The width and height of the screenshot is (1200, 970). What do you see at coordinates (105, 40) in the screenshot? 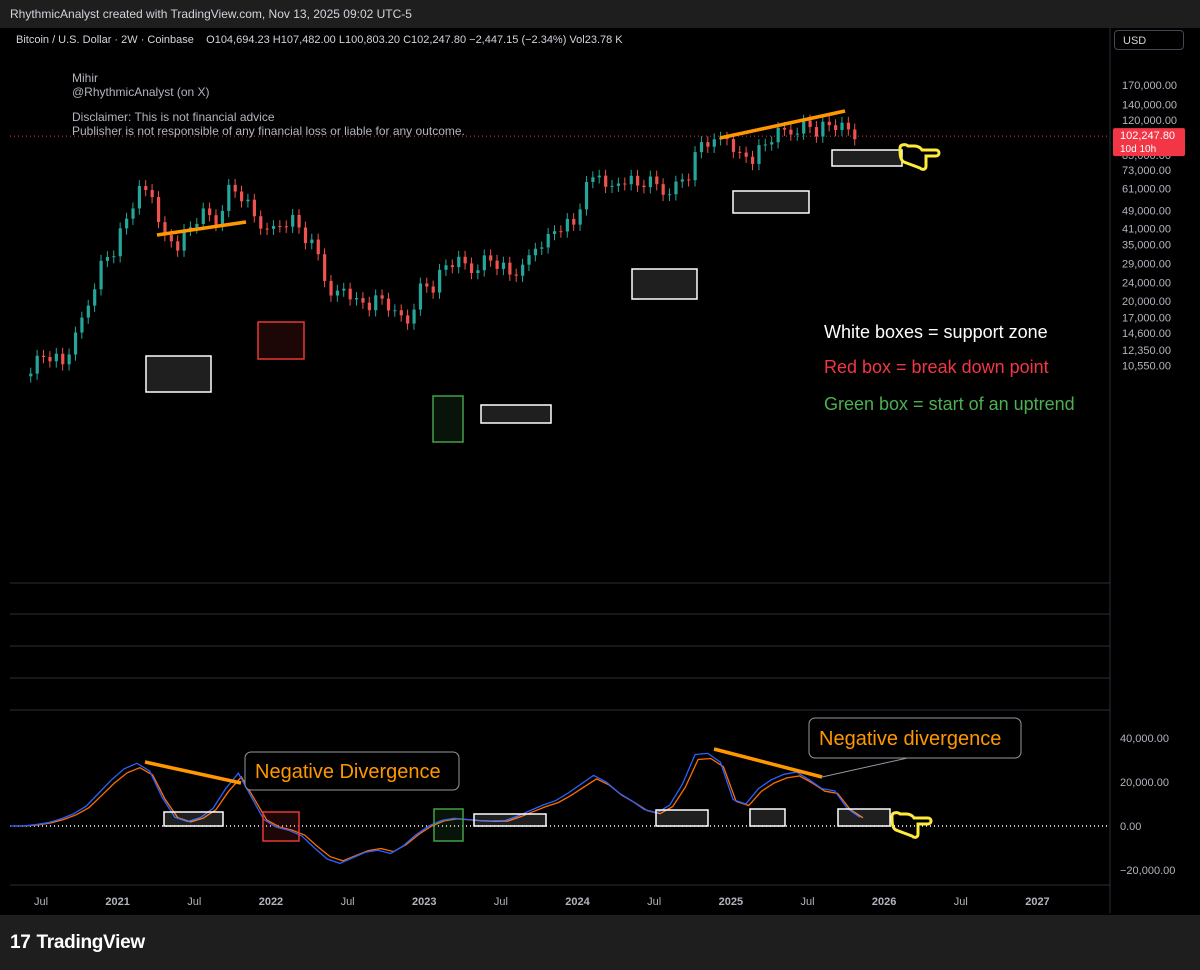
I see `symbol-name: Bitcoin / U.S. Dollar · 2W · Coinbase` at bounding box center [105, 40].